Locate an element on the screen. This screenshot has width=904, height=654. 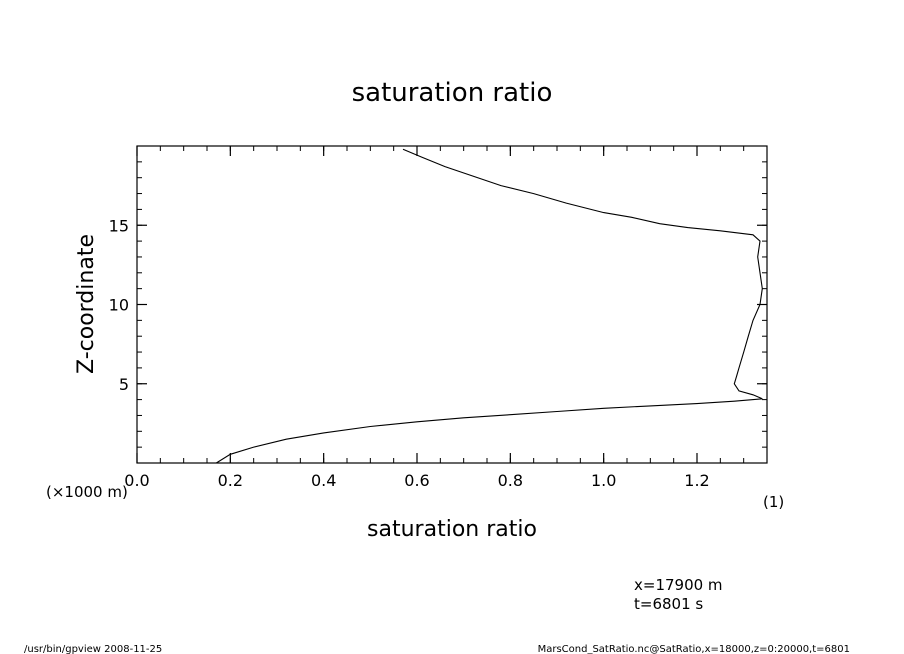
x-tick-label: 1.2 is located at coordinates (696, 480).